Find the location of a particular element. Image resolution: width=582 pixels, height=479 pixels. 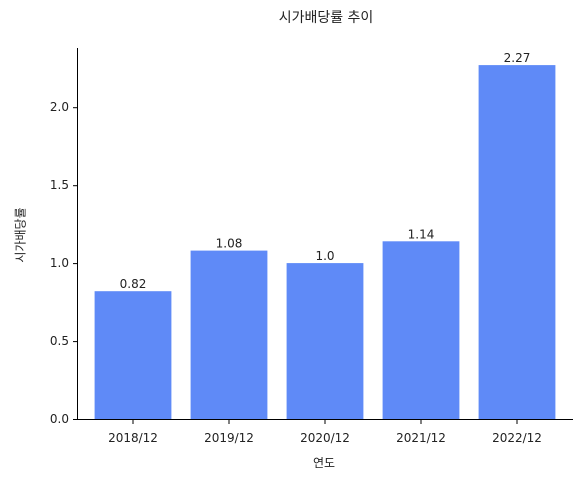

x-tick-label: 2020/12 is located at coordinates (325, 438).